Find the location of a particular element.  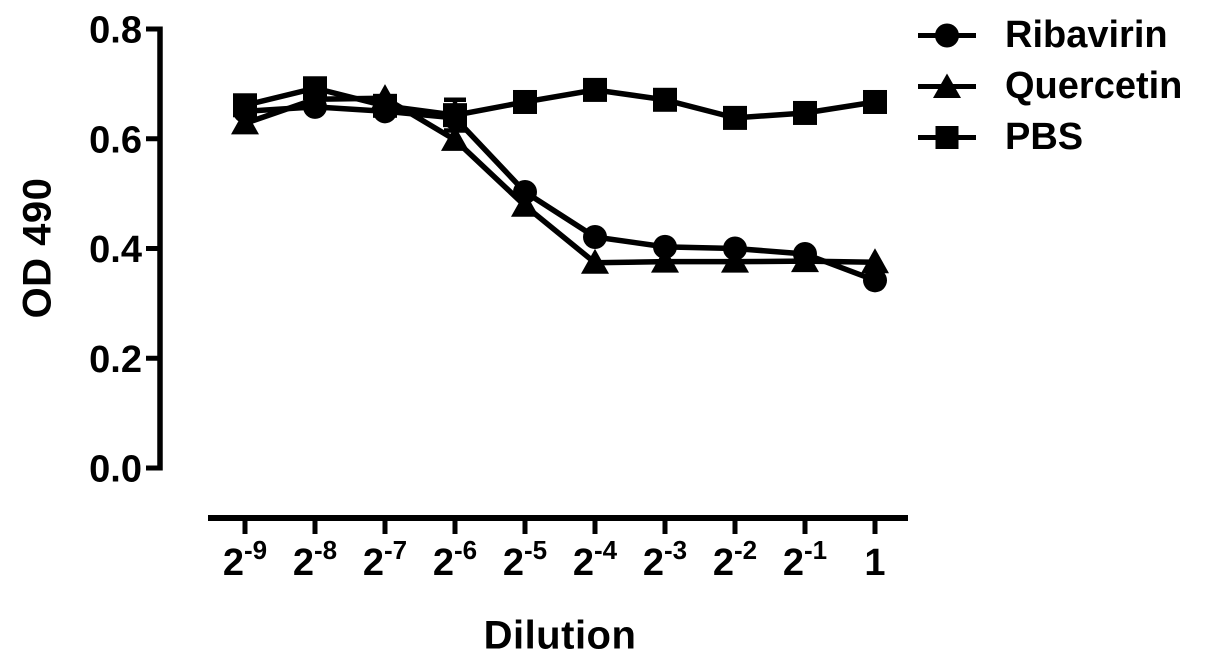

y-tick-label: 0.2 is located at coordinates (115, 360).